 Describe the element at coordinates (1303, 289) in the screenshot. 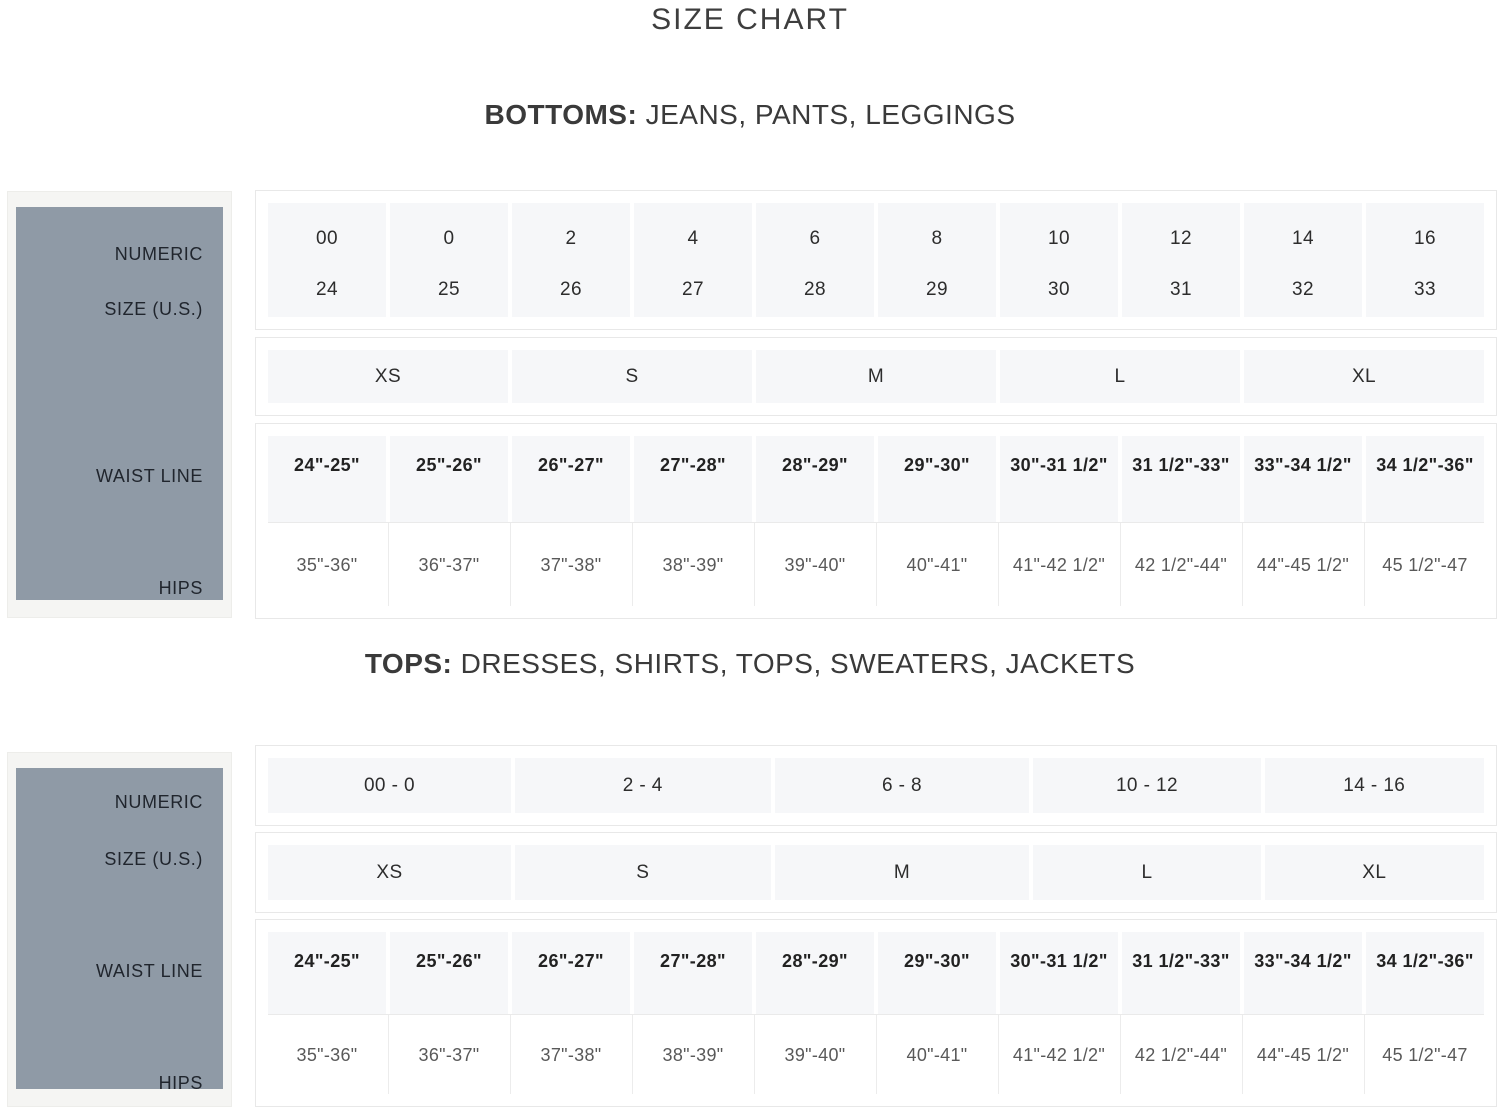

I see `numeric-size-alt-value: 32` at that location.